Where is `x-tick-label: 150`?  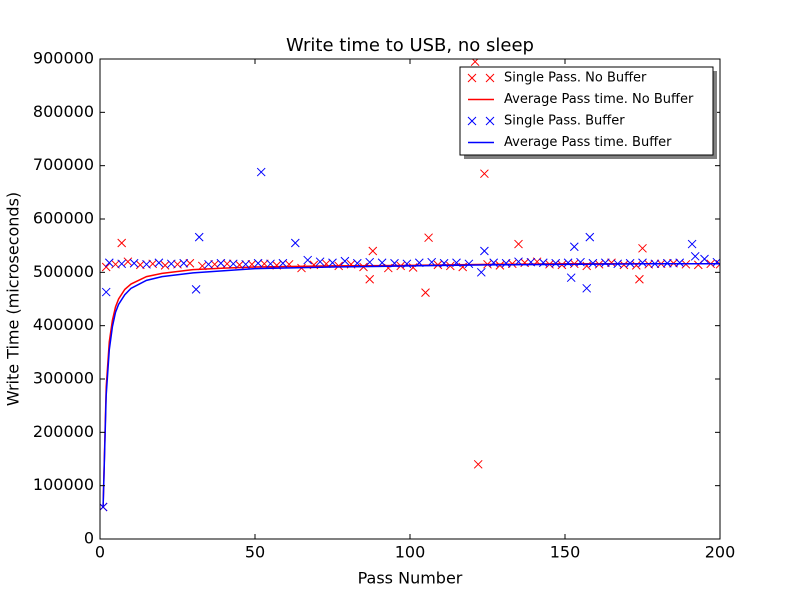
x-tick-label: 150 is located at coordinates (565, 552).